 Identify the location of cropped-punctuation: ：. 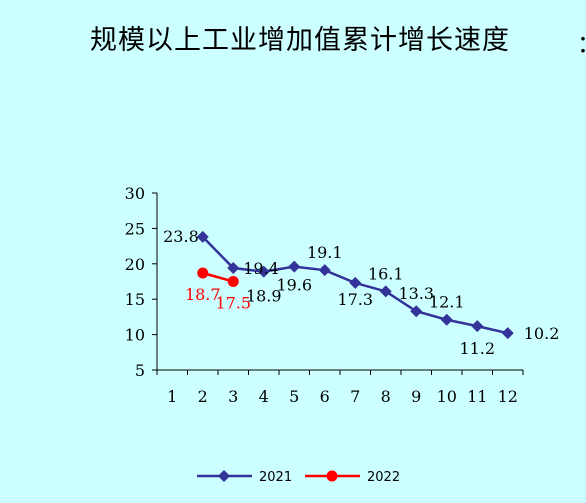
(581, 44).